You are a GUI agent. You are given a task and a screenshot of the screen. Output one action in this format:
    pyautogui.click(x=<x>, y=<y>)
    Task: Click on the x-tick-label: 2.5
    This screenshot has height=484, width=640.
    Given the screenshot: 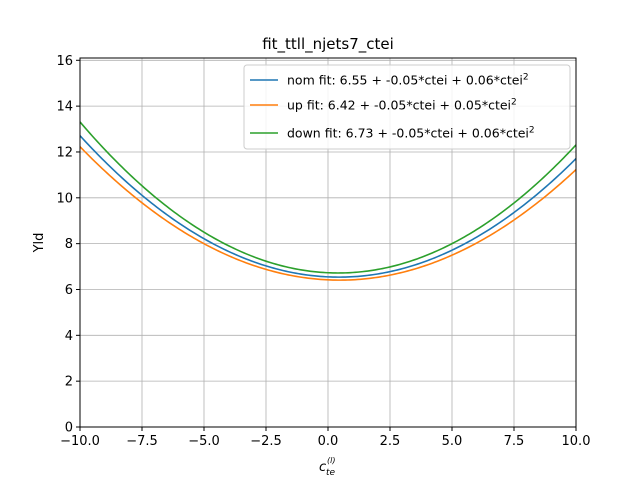 What is the action you would take?
    pyautogui.click(x=390, y=441)
    